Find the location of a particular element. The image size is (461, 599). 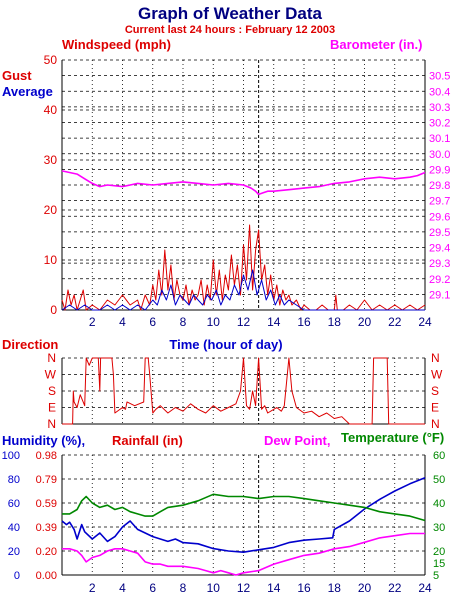

graph-subtitle: Current last 24 hours : February 12 2003 is located at coordinates (230, 30).